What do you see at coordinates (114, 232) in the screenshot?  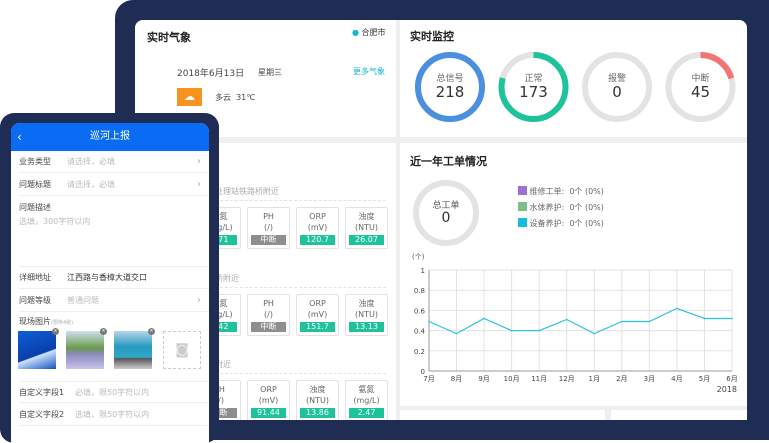 I see `issue-description-field: 问题描述 选填，300字符以内` at bounding box center [114, 232].